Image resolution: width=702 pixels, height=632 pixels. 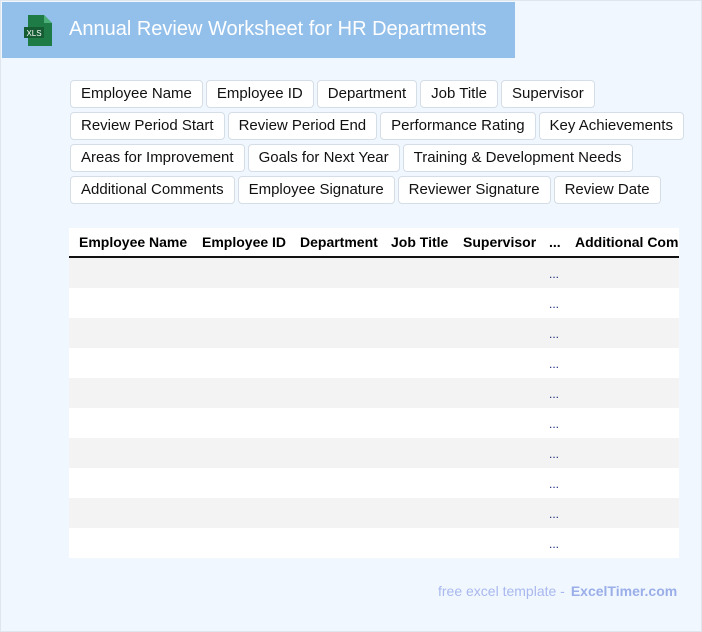 What do you see at coordinates (474, 190) in the screenshot?
I see `field-tag: Reviewer Signature` at bounding box center [474, 190].